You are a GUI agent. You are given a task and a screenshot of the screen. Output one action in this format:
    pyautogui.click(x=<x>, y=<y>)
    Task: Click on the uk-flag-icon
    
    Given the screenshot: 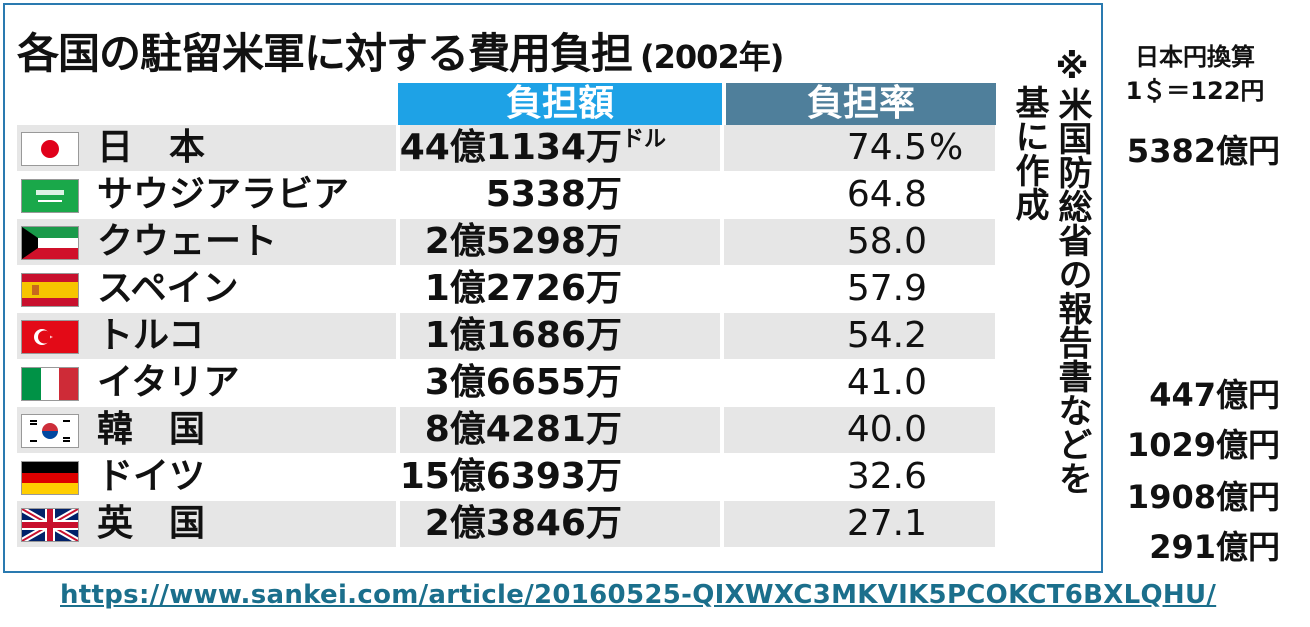 What is the action you would take?
    pyautogui.click(x=50, y=525)
    